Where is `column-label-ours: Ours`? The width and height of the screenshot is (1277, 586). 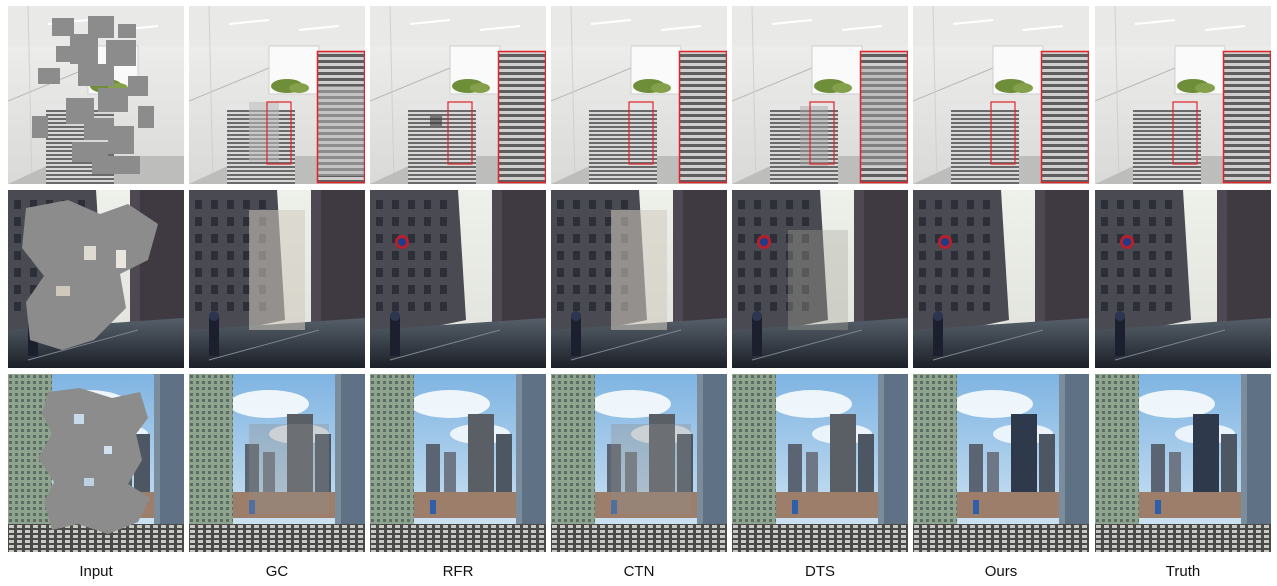 column-label-ours: Ours is located at coordinates (1001, 571).